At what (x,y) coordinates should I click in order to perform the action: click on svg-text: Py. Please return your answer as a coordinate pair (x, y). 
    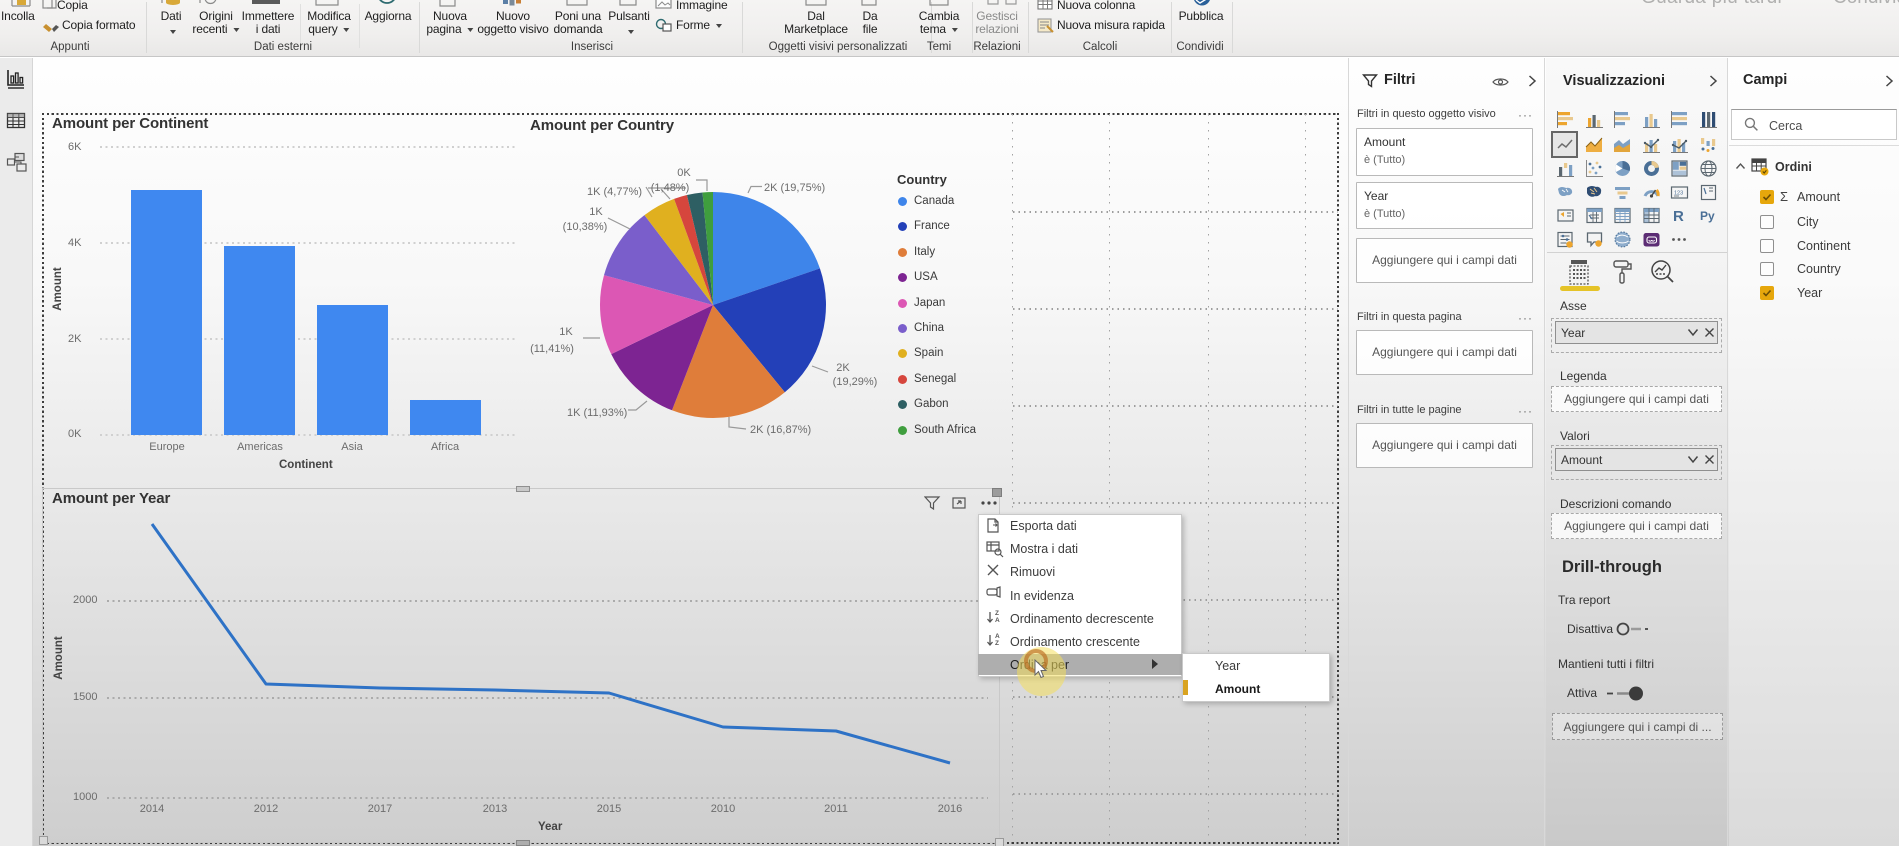
    Looking at the image, I should click on (1707, 216).